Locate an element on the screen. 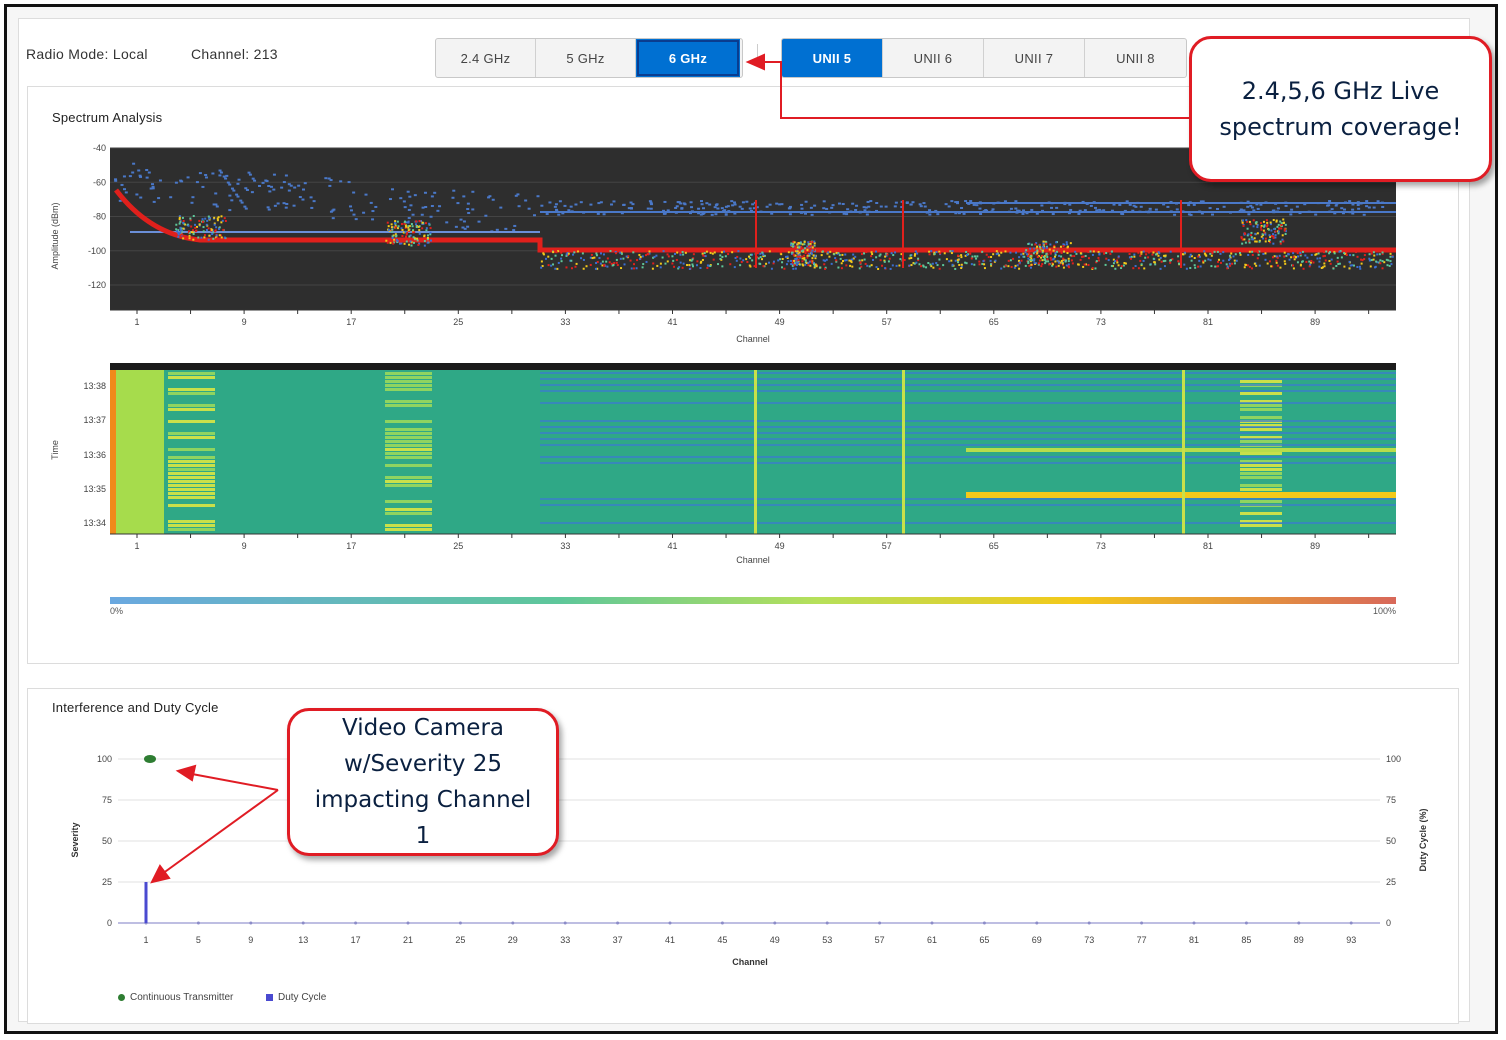 This screenshot has height=1040, width=1506. channel-tick-label: 41 is located at coordinates (672, 322).